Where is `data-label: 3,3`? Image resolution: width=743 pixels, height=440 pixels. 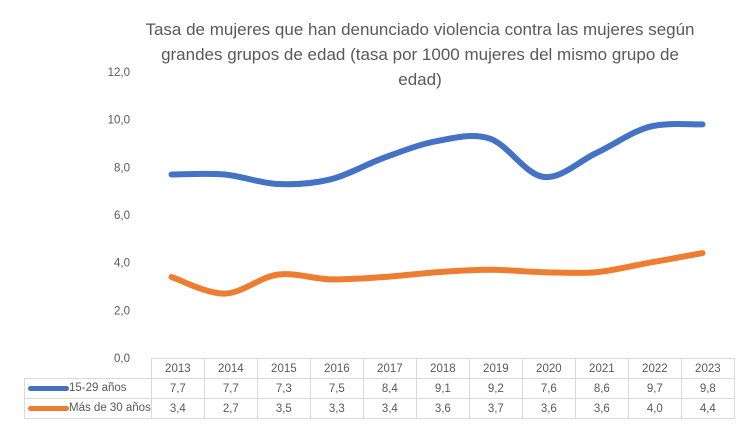 data-label: 3,3 is located at coordinates (336, 408).